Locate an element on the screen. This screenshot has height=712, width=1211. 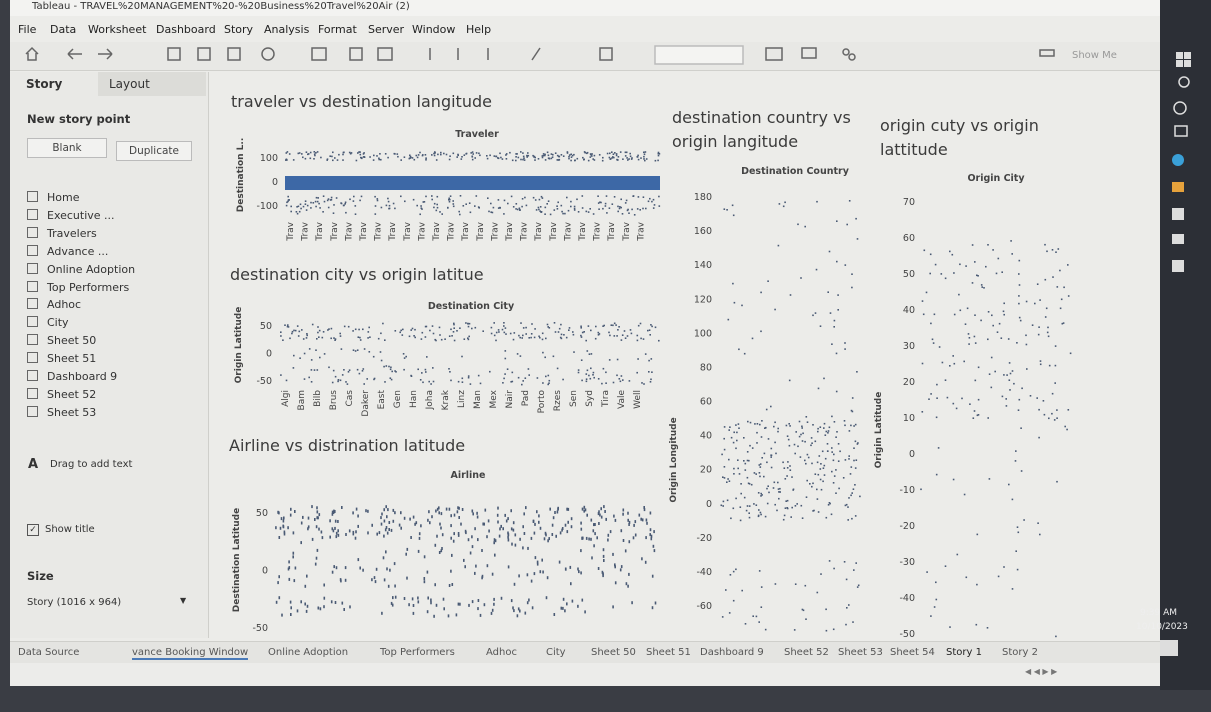
sheet-item: Home is located at coordinates (53, 197).